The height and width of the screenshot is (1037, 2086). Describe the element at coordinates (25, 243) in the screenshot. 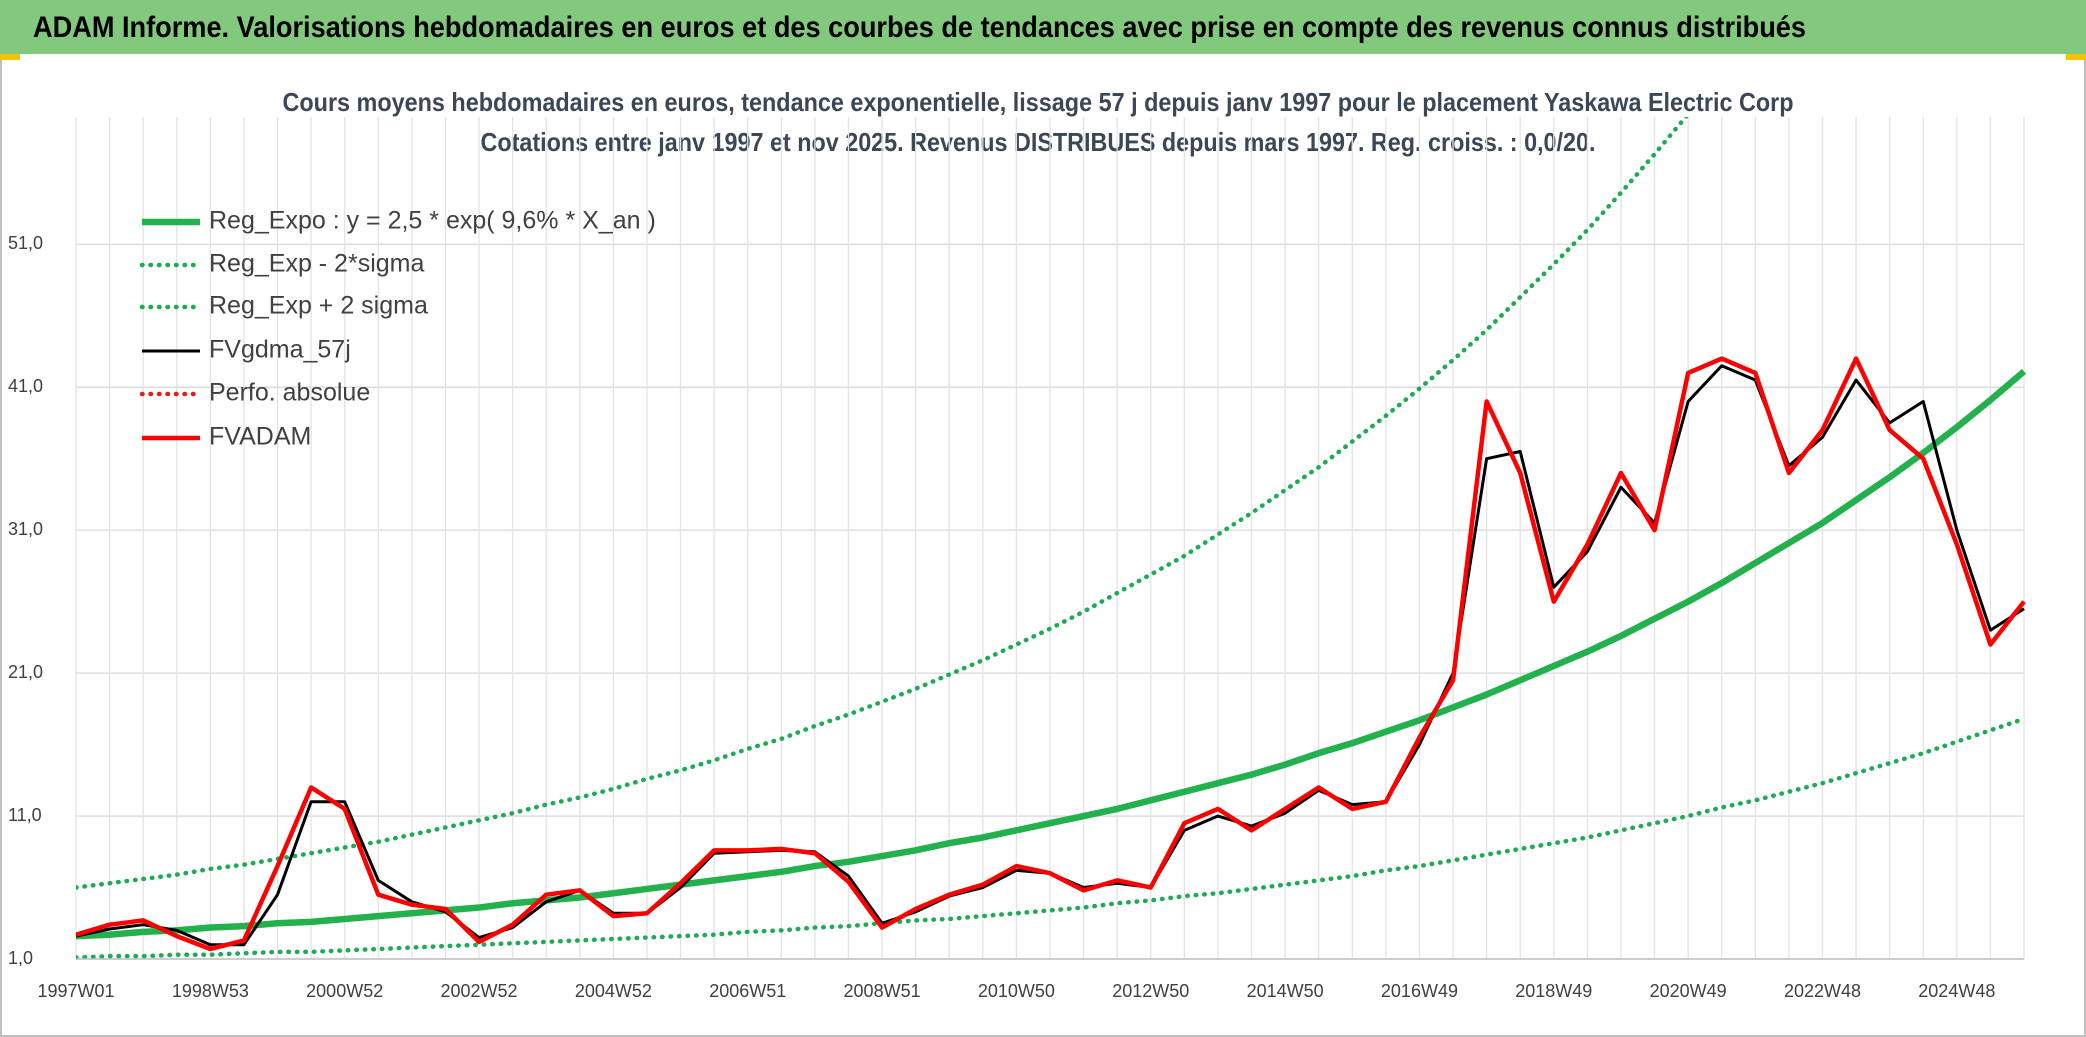

I see `y-tick-label: 51,0` at that location.